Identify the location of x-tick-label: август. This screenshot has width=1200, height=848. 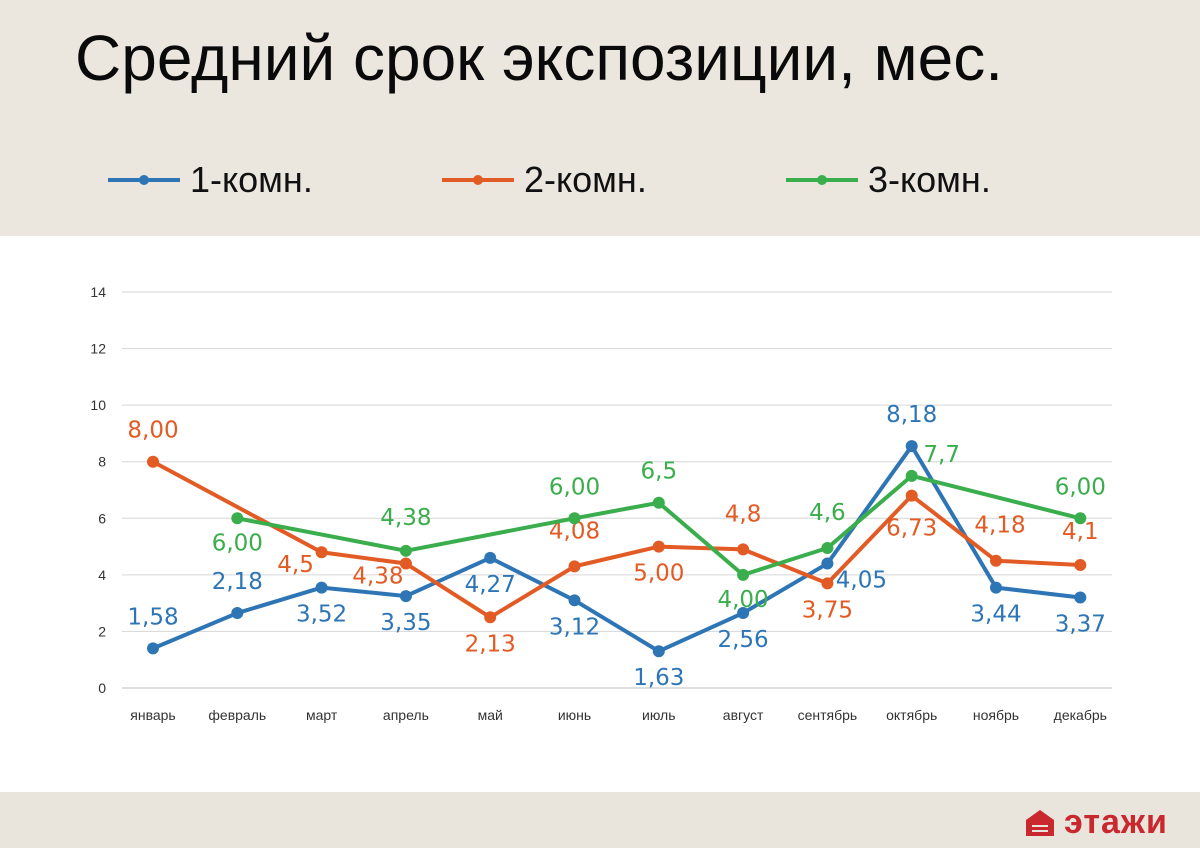
(743, 715).